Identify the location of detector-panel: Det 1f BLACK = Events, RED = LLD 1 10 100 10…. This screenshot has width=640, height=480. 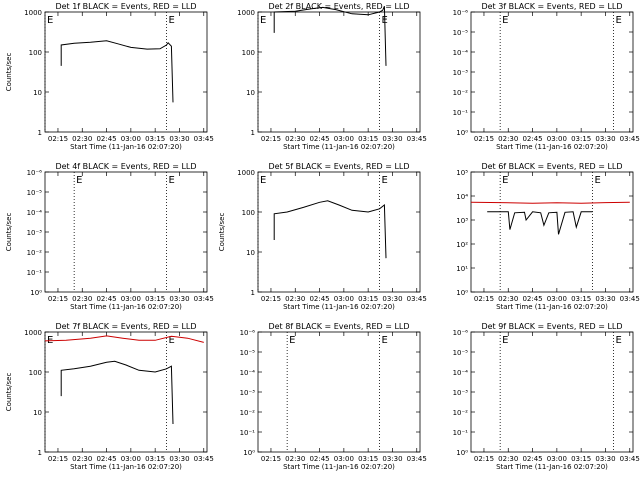
(109, 76).